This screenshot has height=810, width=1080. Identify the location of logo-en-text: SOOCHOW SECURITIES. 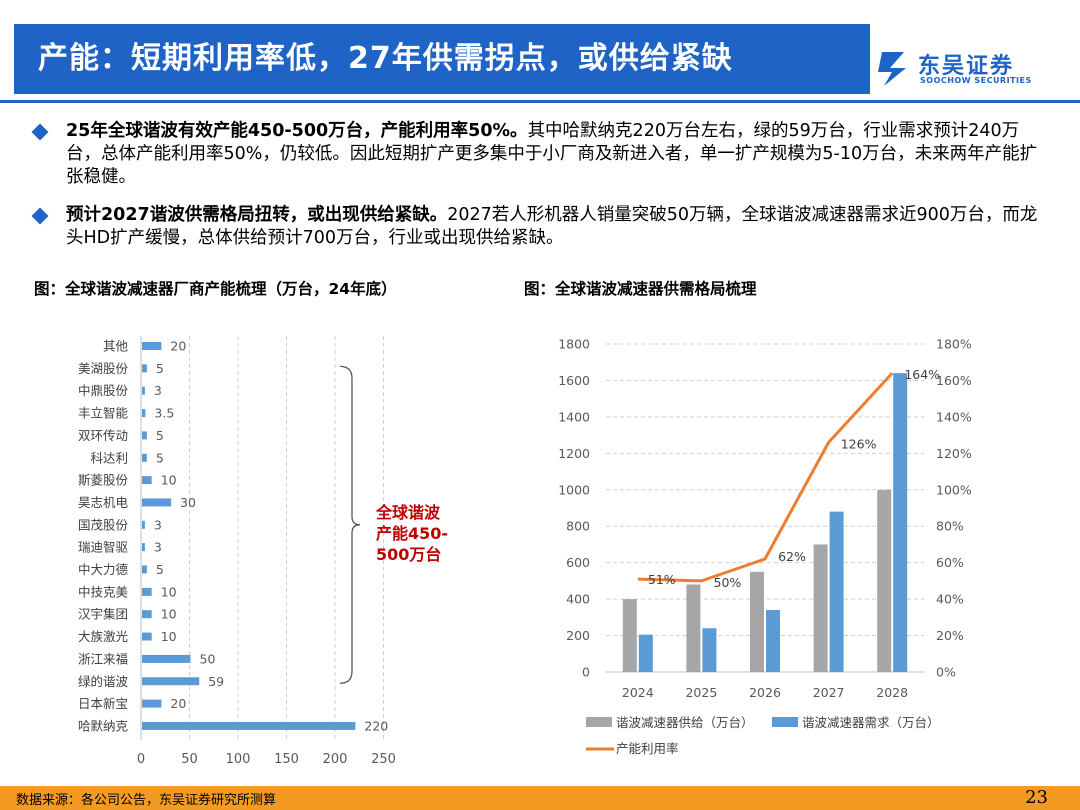
(976, 80).